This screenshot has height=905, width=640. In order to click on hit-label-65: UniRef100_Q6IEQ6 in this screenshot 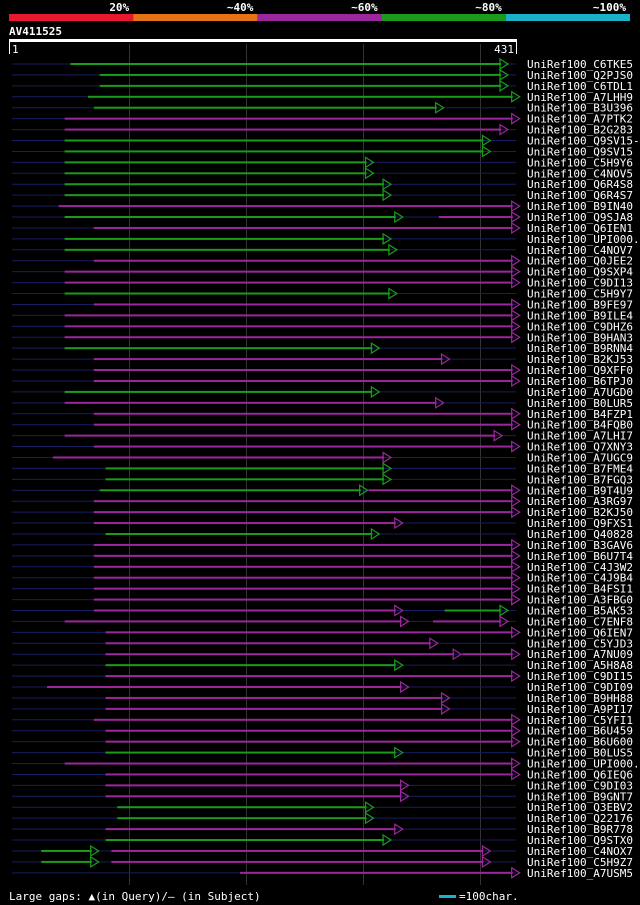, I will do `click(580, 774)`.